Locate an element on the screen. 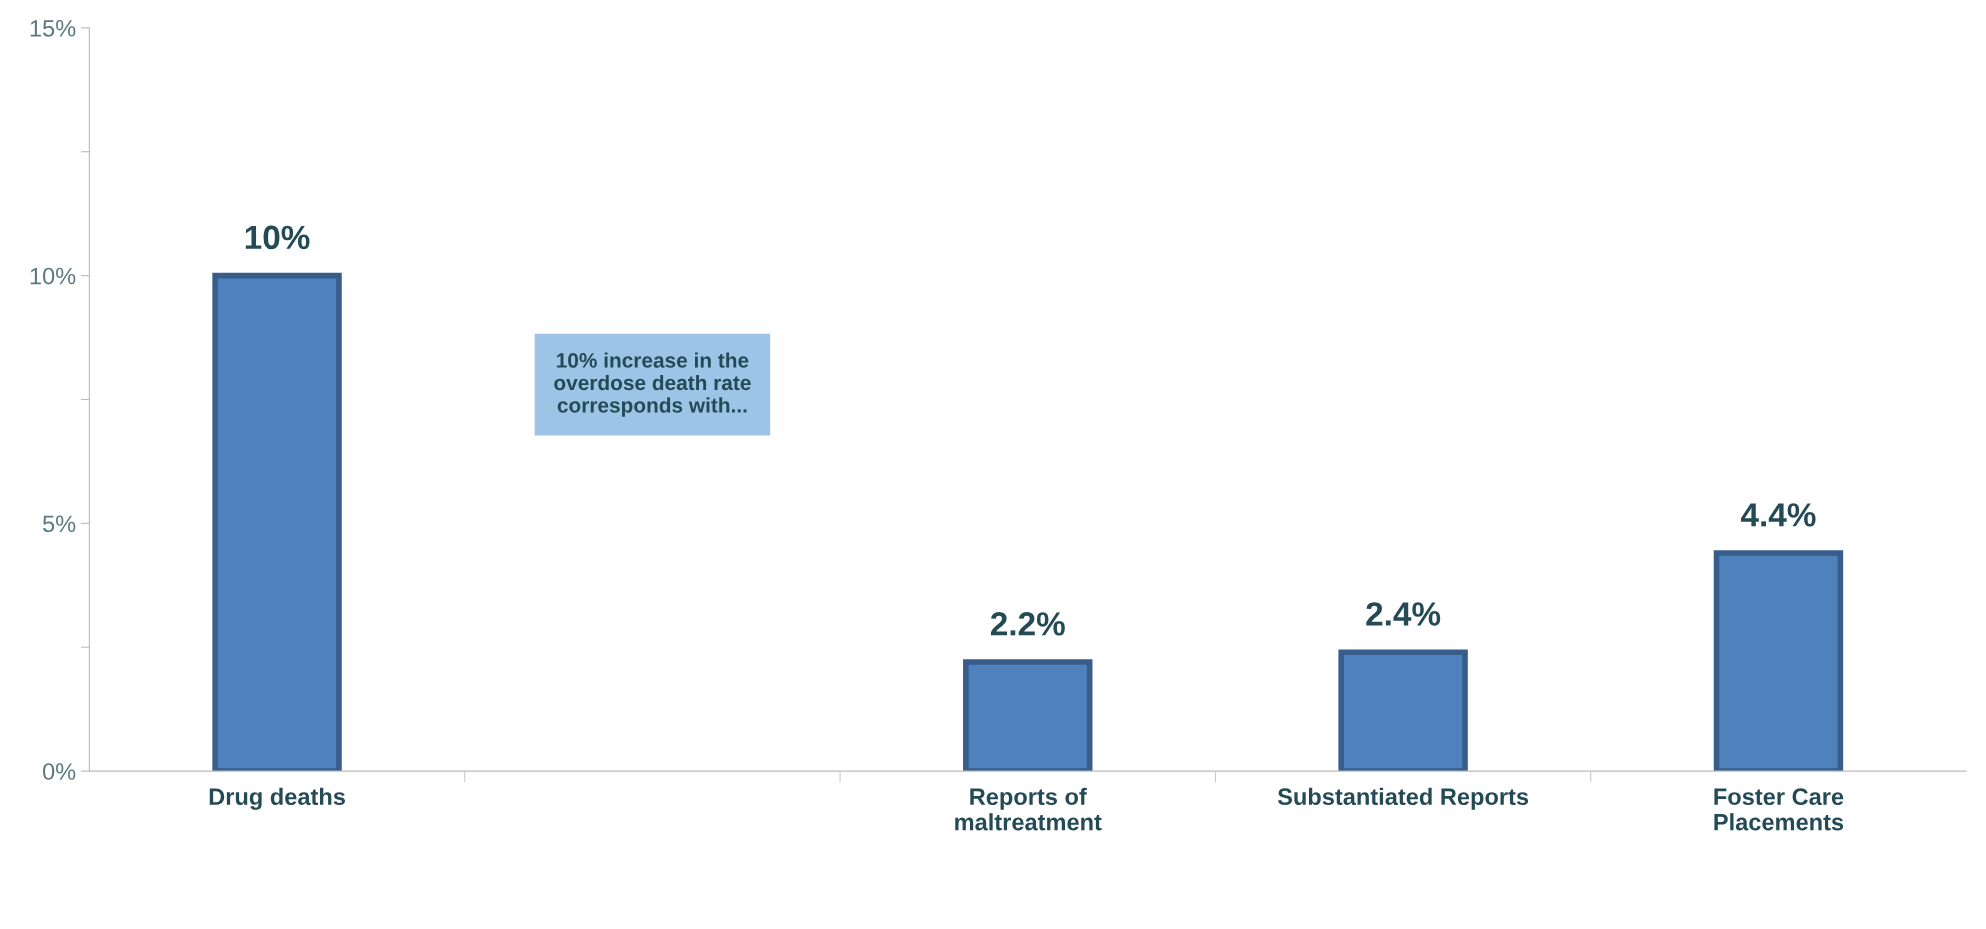 The width and height of the screenshot is (1986, 929). y-tick-label: 0% is located at coordinates (59, 771).